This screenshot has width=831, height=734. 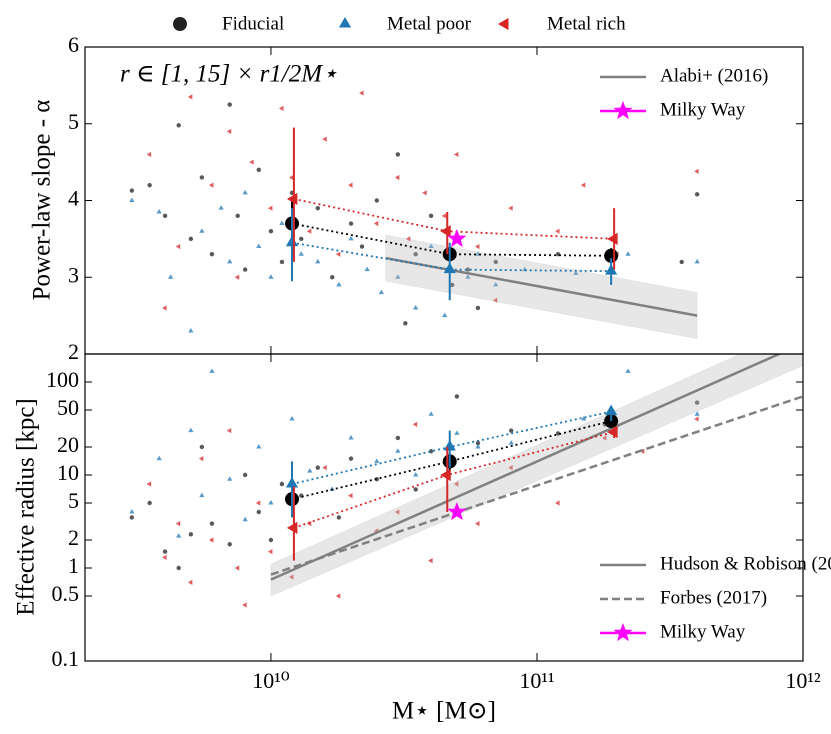 What do you see at coordinates (73, 198) in the screenshot?
I see `y-tick-label: 4` at bounding box center [73, 198].